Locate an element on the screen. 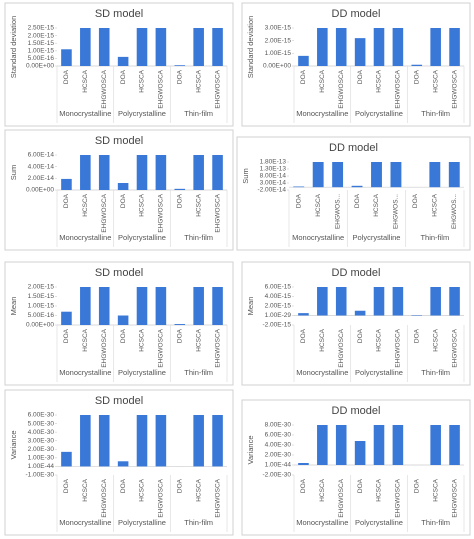 This screenshot has height=539, width=474. y-tick-label: 1.00E-44 is located at coordinates (41, 466).